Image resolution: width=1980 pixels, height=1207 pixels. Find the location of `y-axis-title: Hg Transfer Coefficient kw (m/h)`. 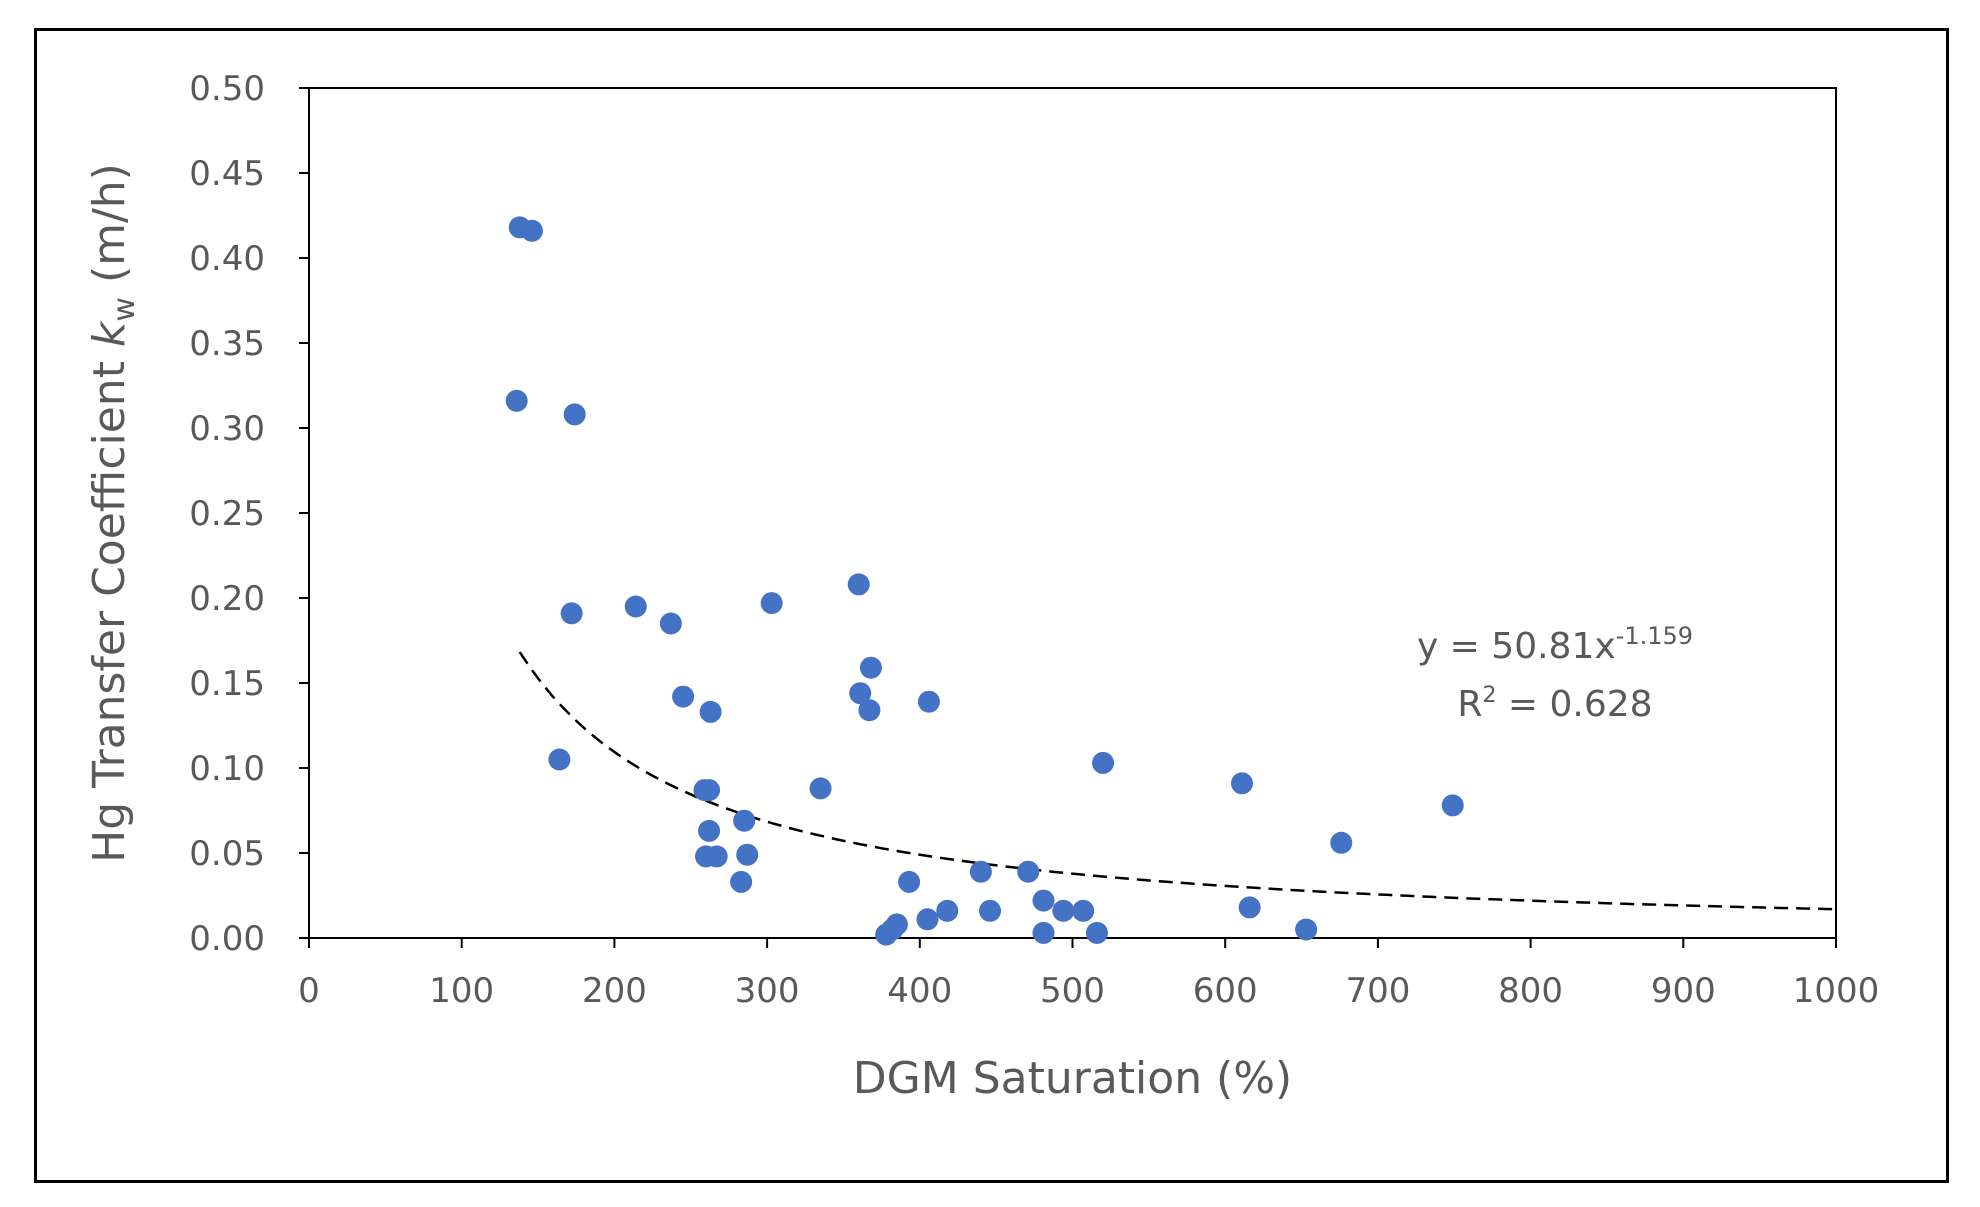

y-axis-title: Hg Transfer Coefficient kw (m/h) is located at coordinates (113, 513).